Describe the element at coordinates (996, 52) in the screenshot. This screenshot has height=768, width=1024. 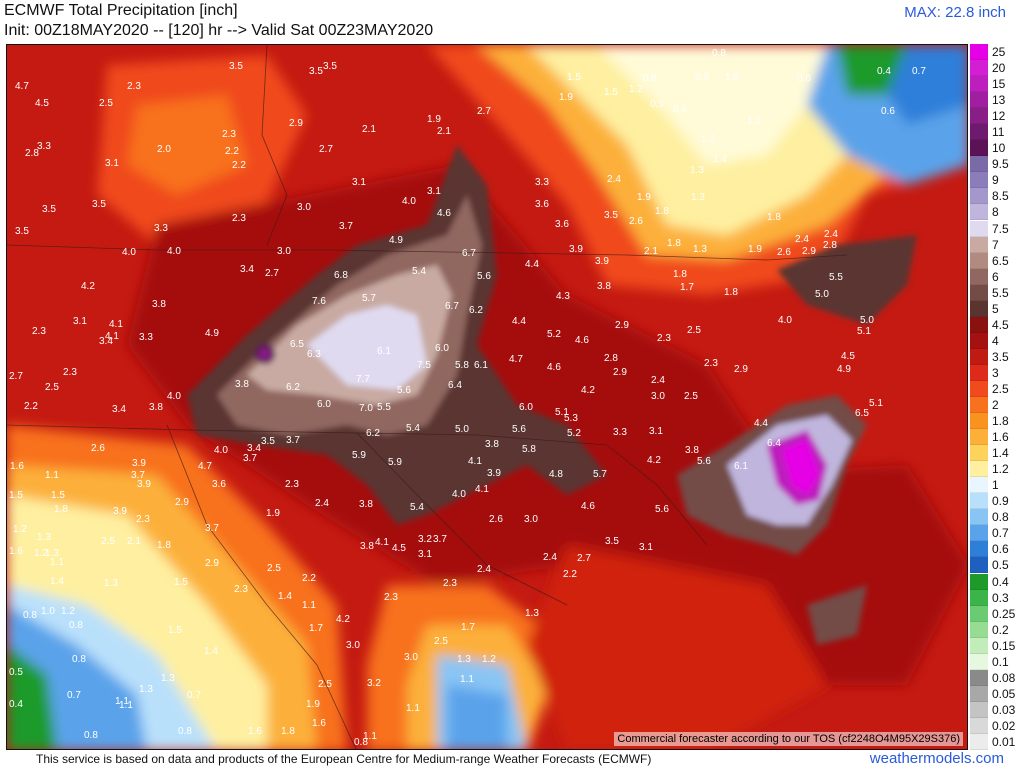
I see `legend-entry: 25` at that location.